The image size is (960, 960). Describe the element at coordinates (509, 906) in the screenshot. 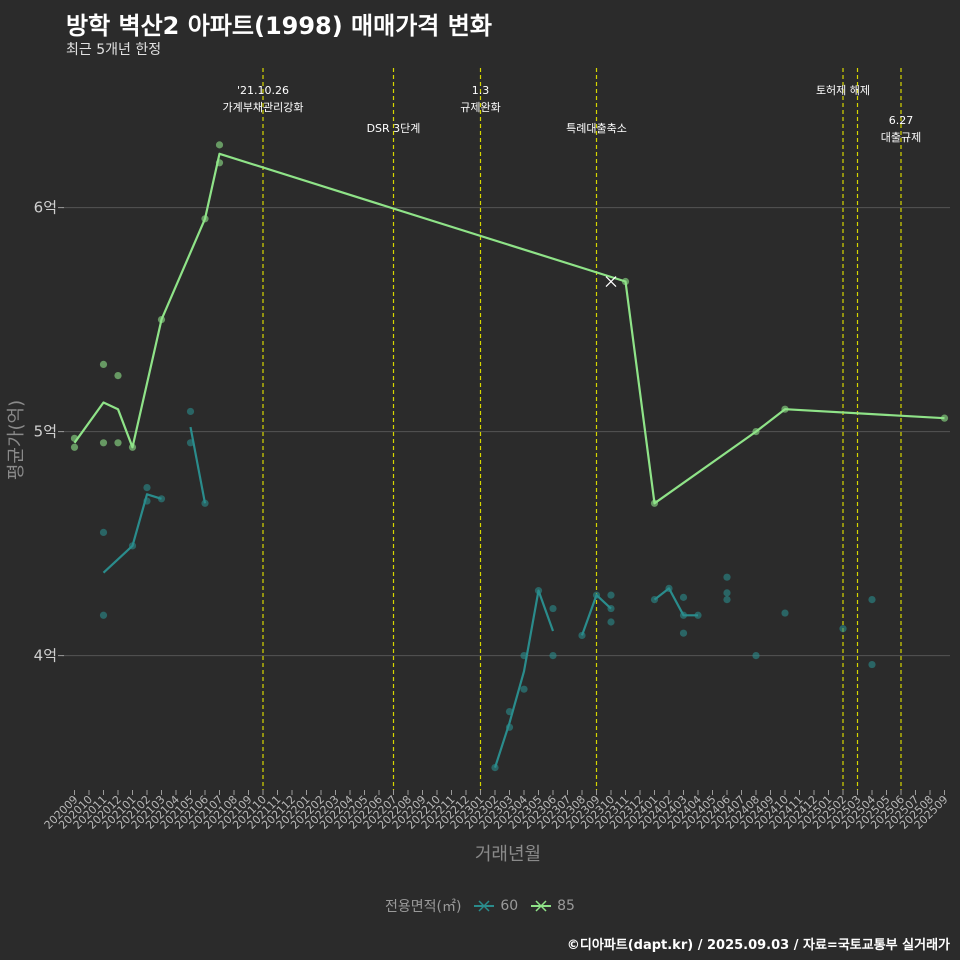

I see `legend-label-60: 60` at that location.